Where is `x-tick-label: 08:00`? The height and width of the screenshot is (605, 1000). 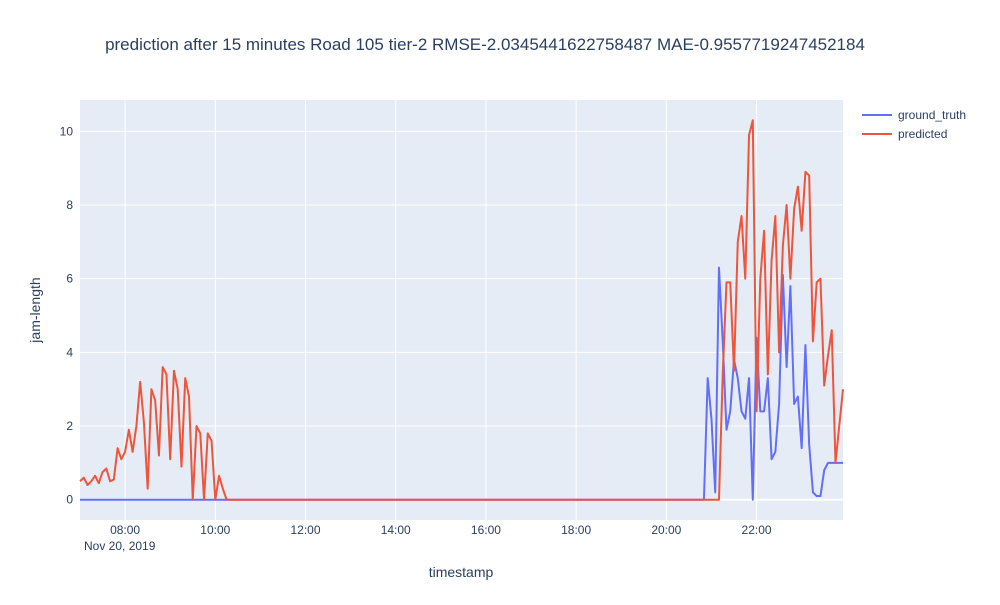 x-tick-label: 08:00 is located at coordinates (125, 530).